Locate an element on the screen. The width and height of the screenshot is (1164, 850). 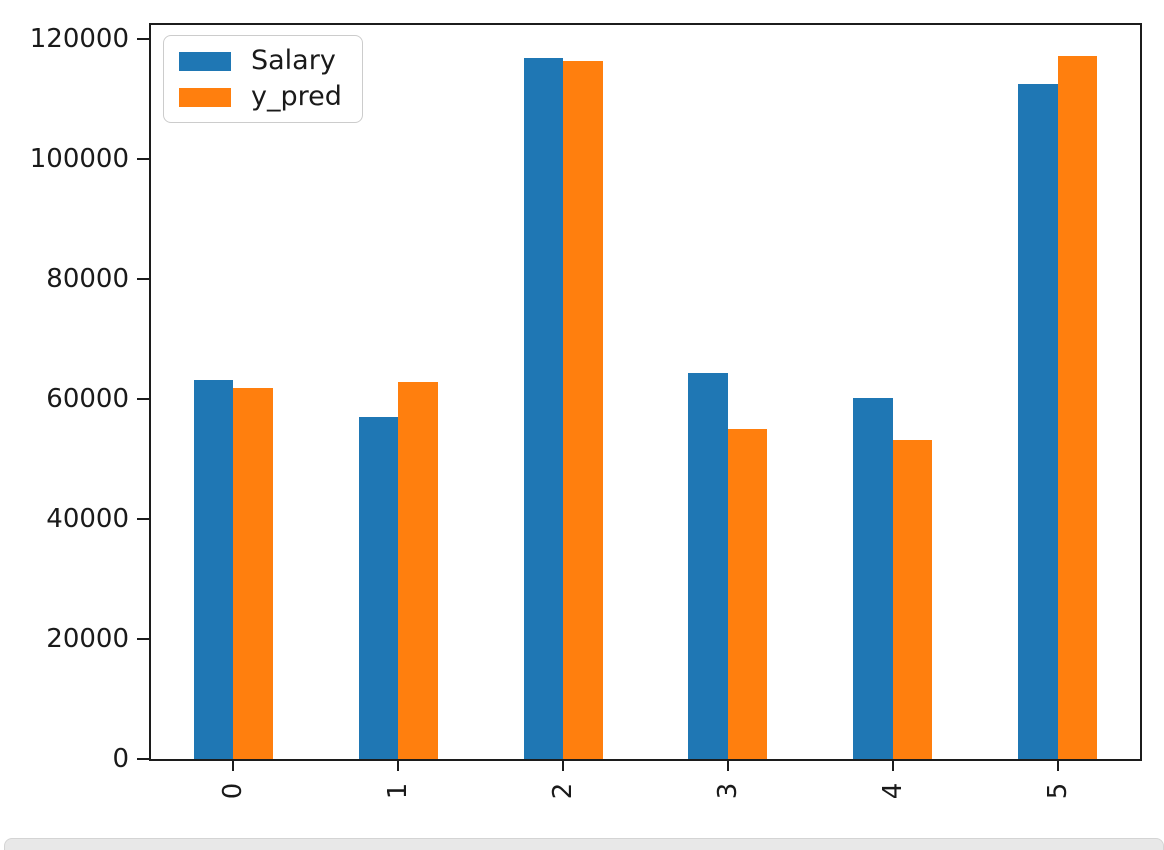
x-tick-label: 2 is located at coordinates (563, 791).